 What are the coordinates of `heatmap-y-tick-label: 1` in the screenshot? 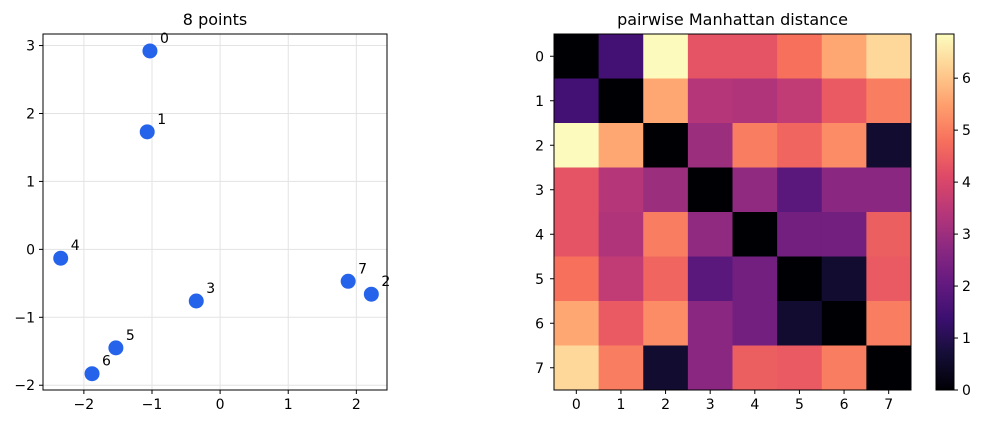 It's located at (539, 102).